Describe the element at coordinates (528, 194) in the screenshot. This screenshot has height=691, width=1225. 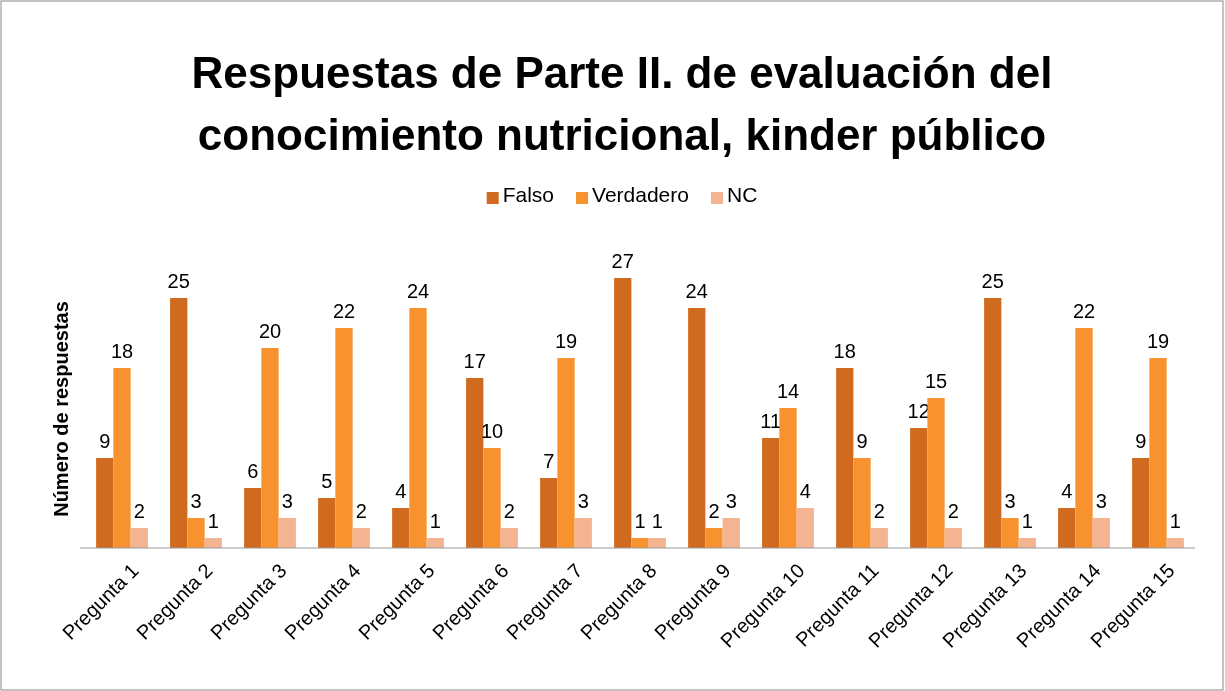
I see `legend-label: Falso` at that location.